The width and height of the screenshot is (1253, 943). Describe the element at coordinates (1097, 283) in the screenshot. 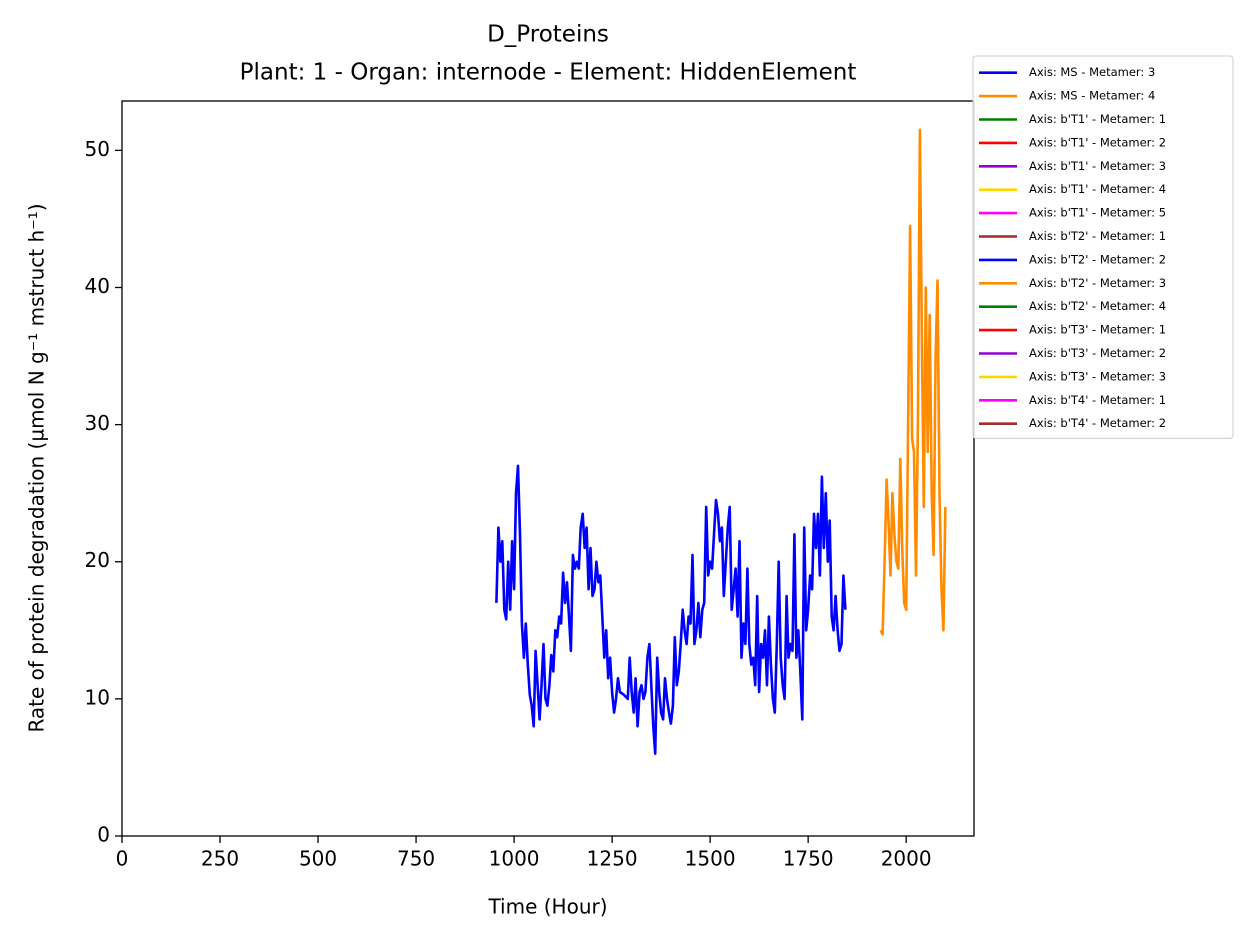

I see `legend-label: Axis: b'T2' - Metamer: 3` at that location.